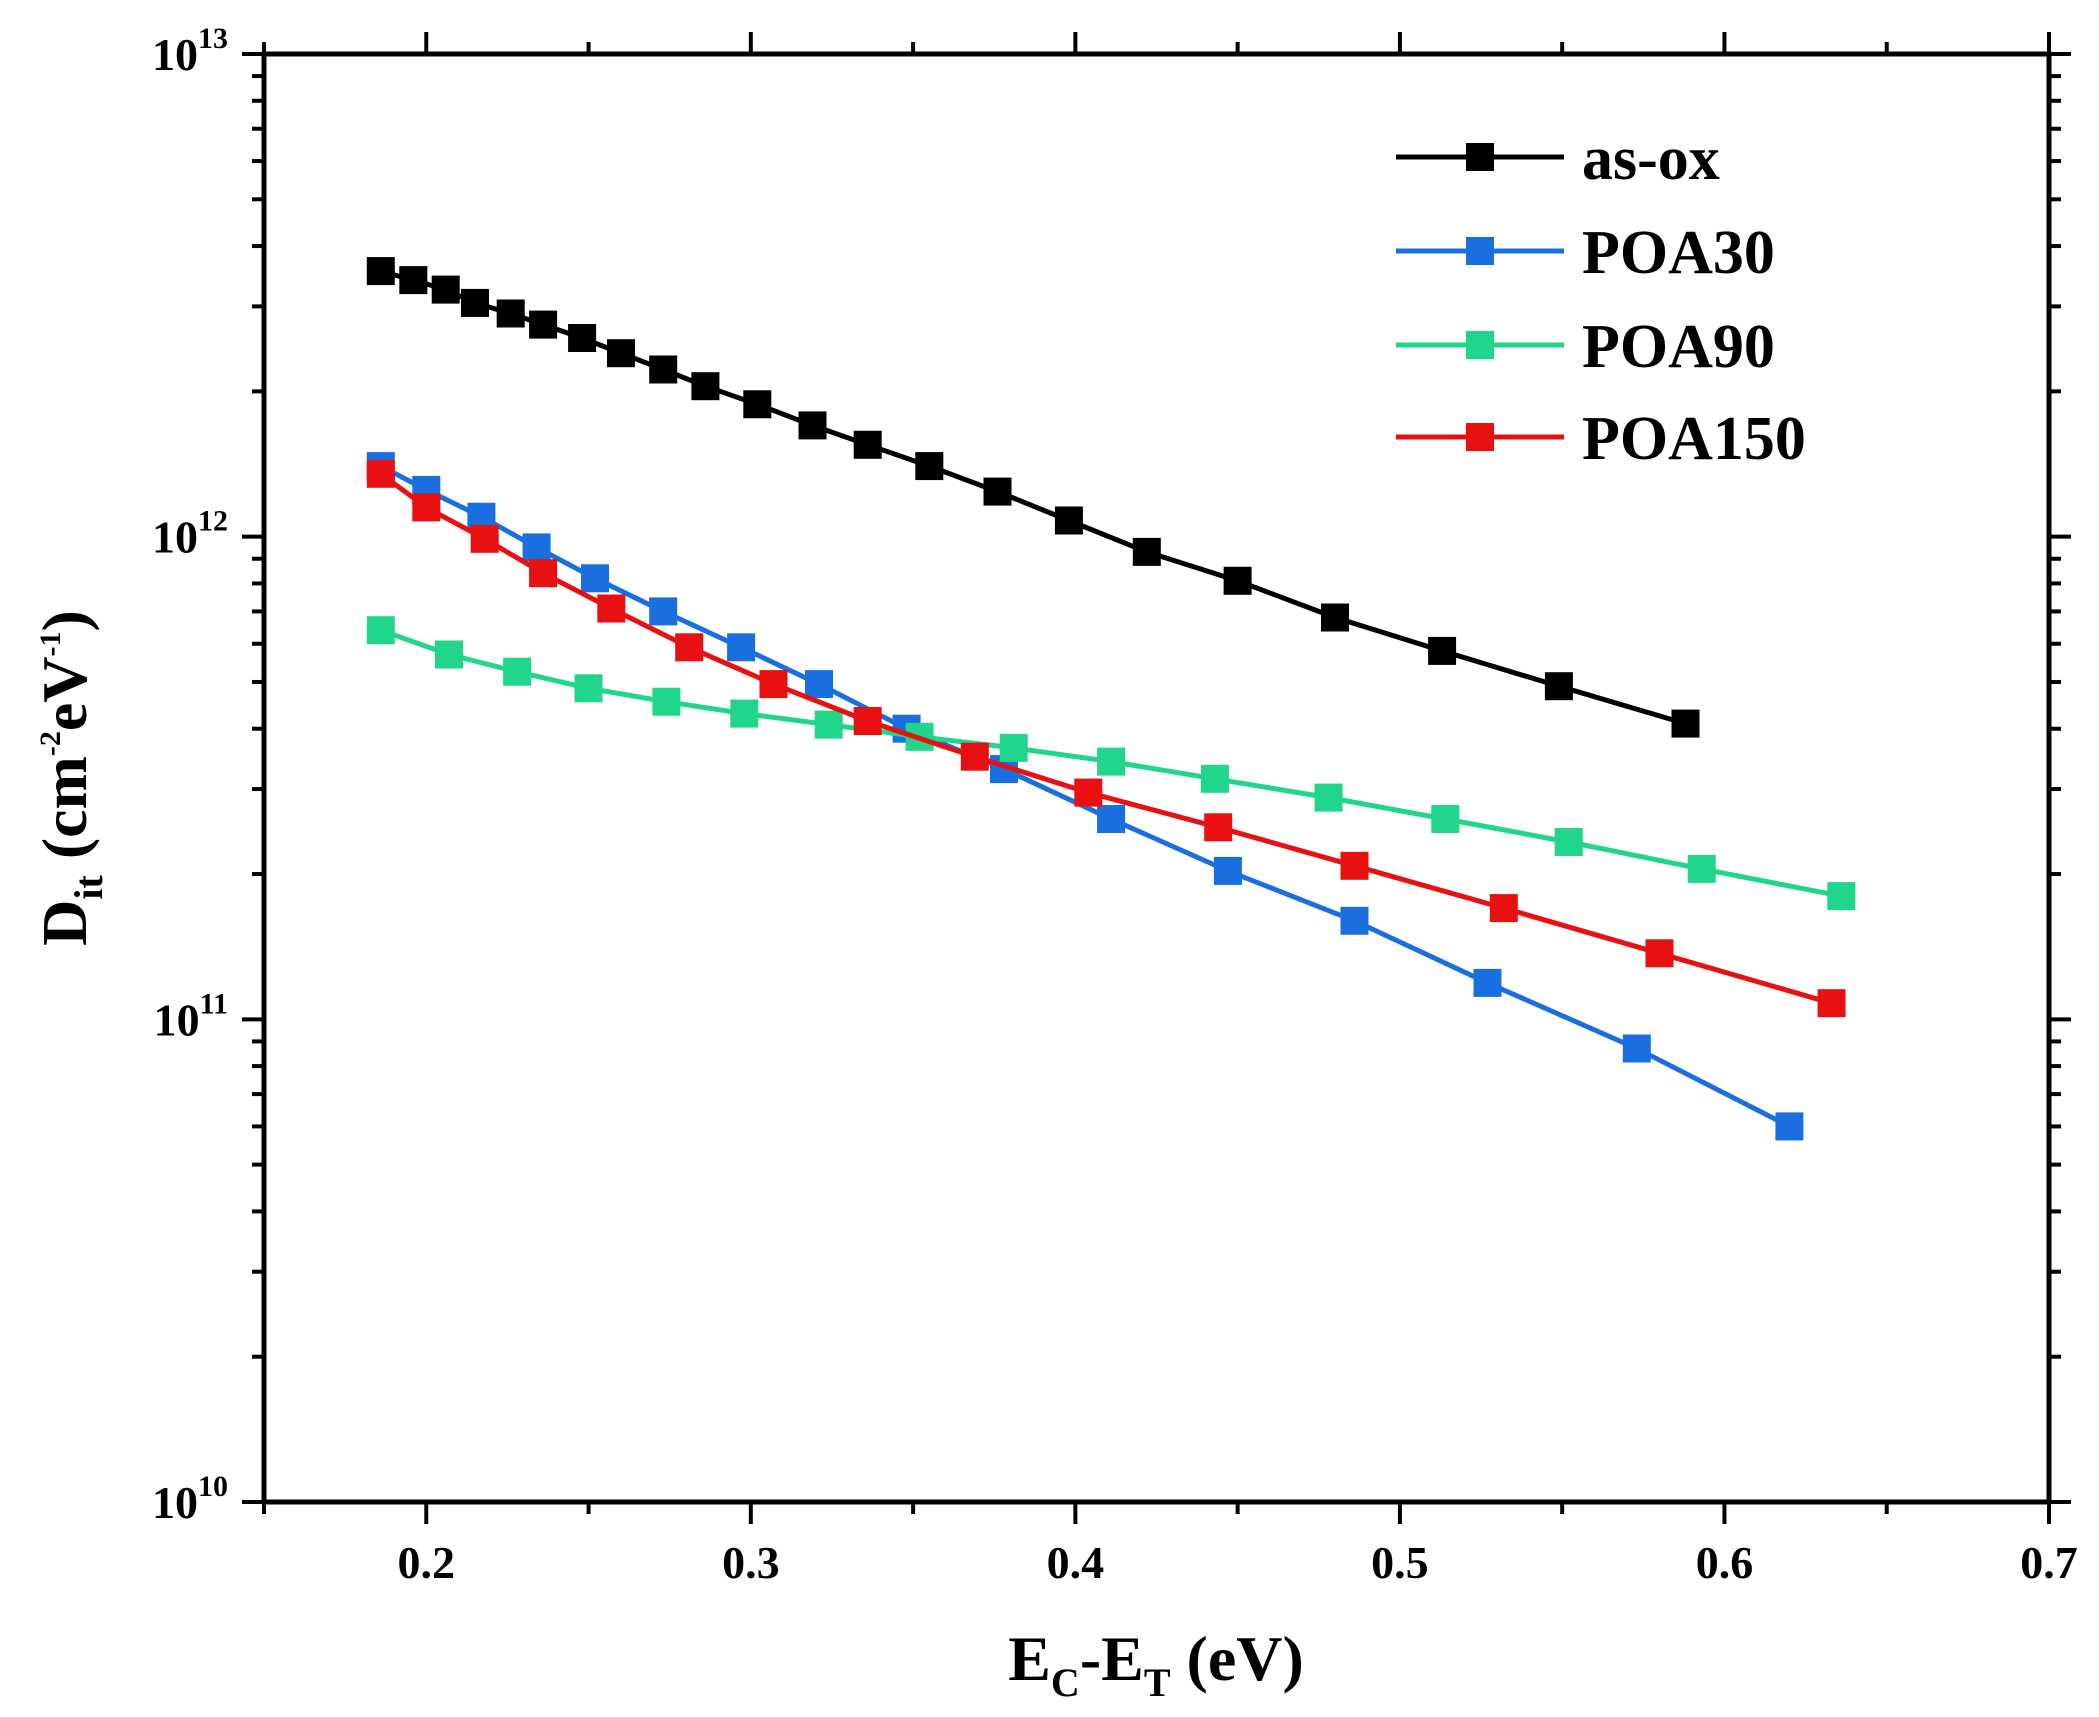  Describe the element at coordinates (190, 1499) in the screenshot. I see `y-tick-label: 1010` at that location.